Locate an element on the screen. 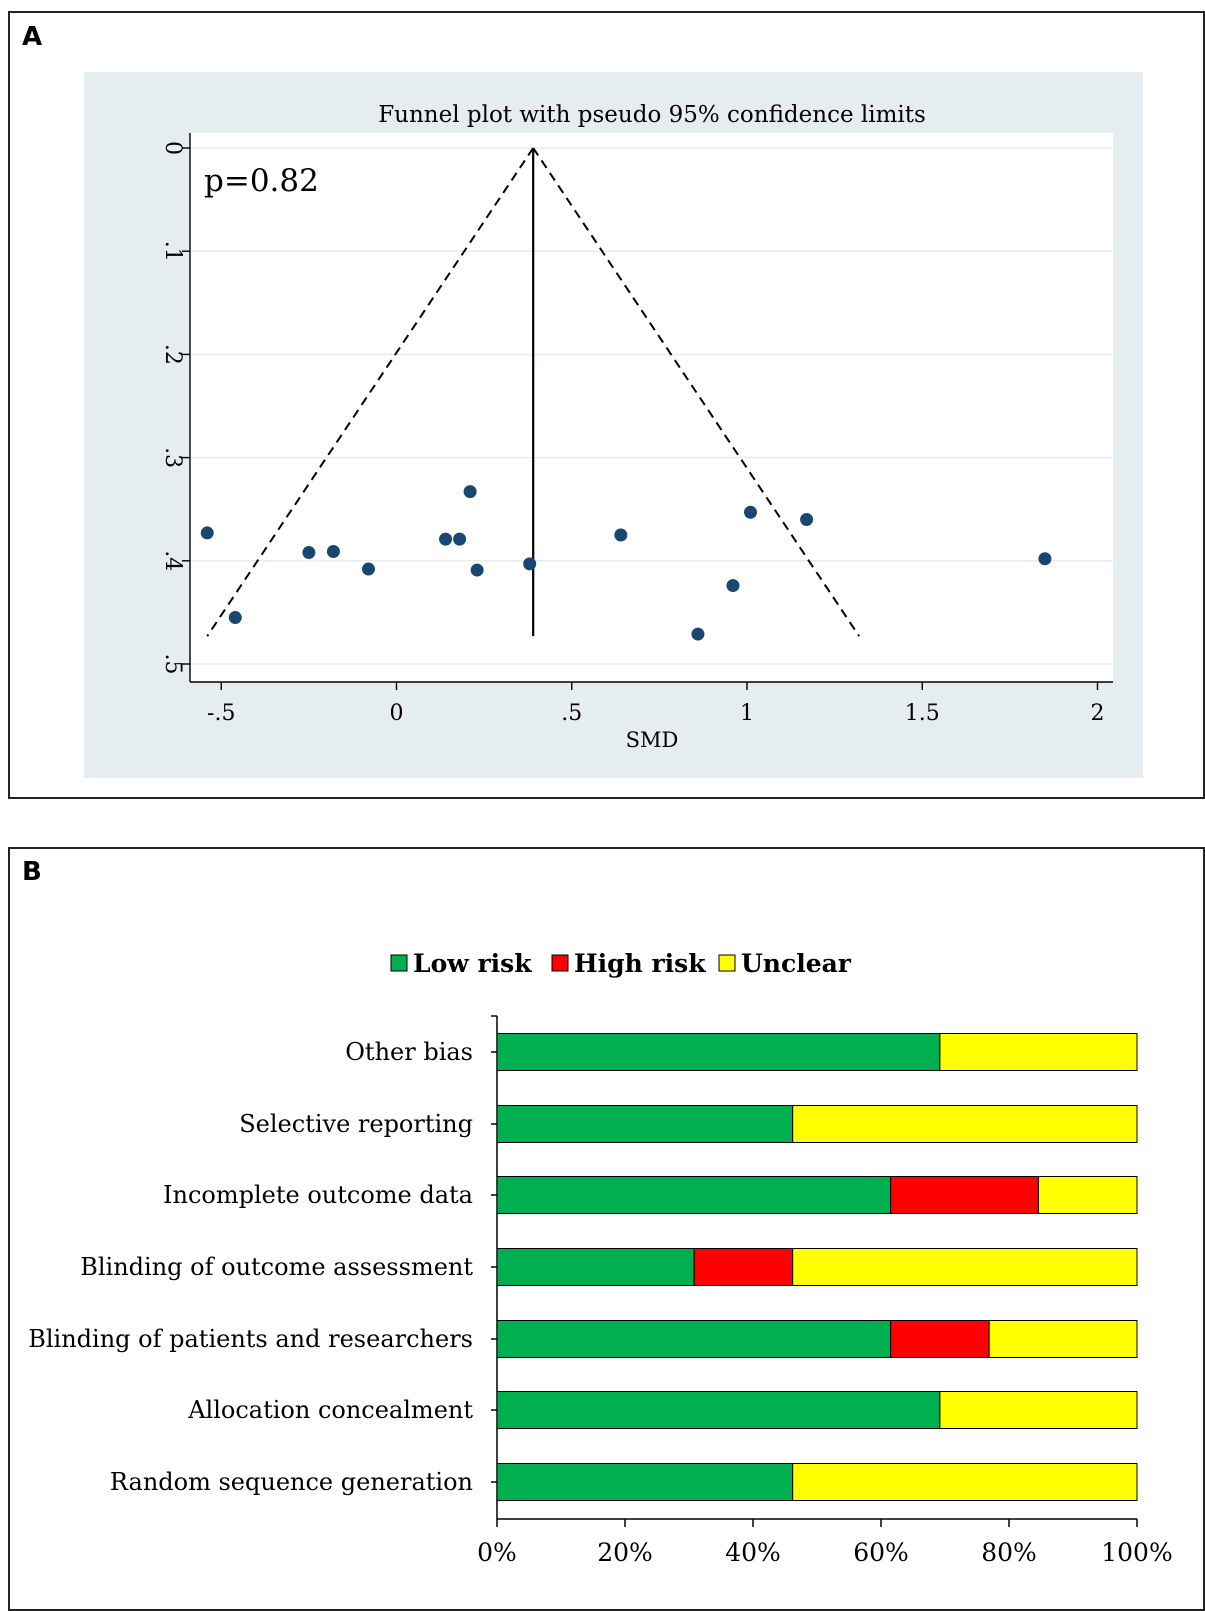 The height and width of the screenshot is (1611, 1205). bar-x-tick-label: 60% is located at coordinates (881, 1552).